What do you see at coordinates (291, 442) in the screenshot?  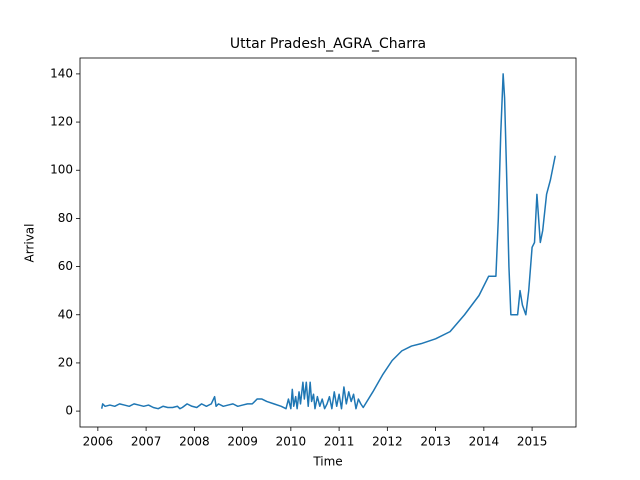 I see `x-tick-label: 2010` at bounding box center [291, 442].